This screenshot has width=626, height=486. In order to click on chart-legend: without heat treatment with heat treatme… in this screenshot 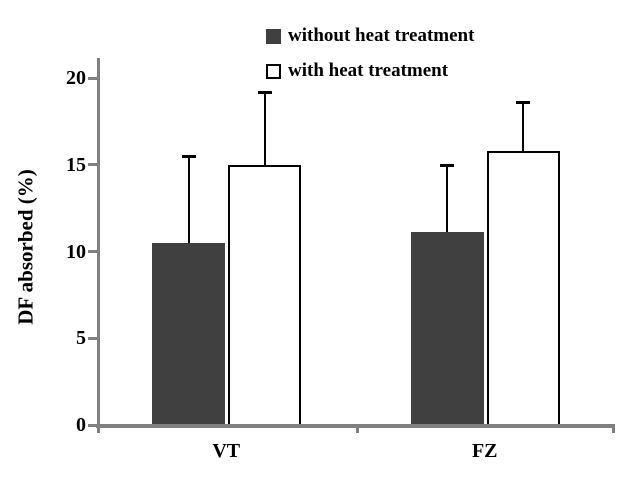, I will do `click(370, 59)`.